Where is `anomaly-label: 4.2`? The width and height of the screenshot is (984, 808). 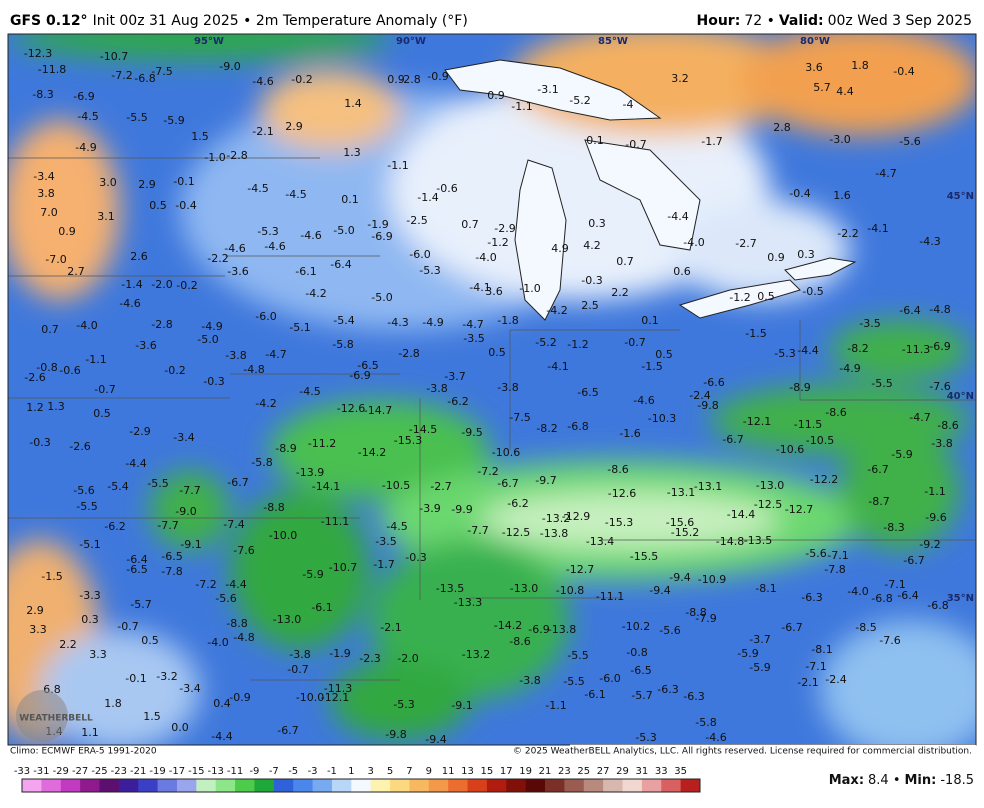
anomaly-label: 4.2 is located at coordinates (592, 245).